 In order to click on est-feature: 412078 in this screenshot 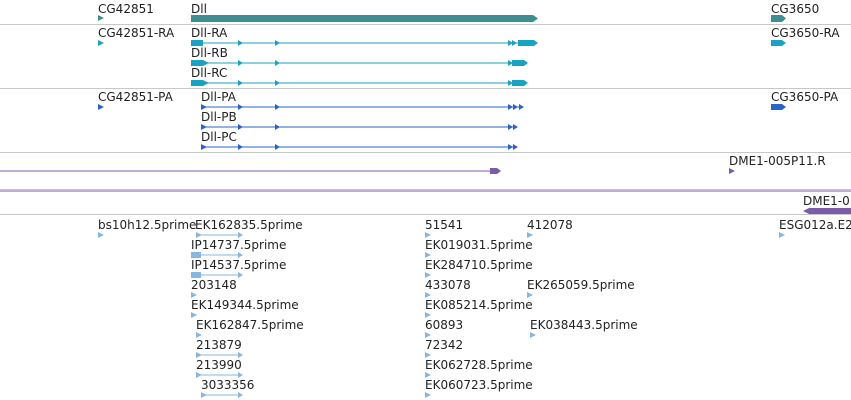, I will do `click(550, 228)`.